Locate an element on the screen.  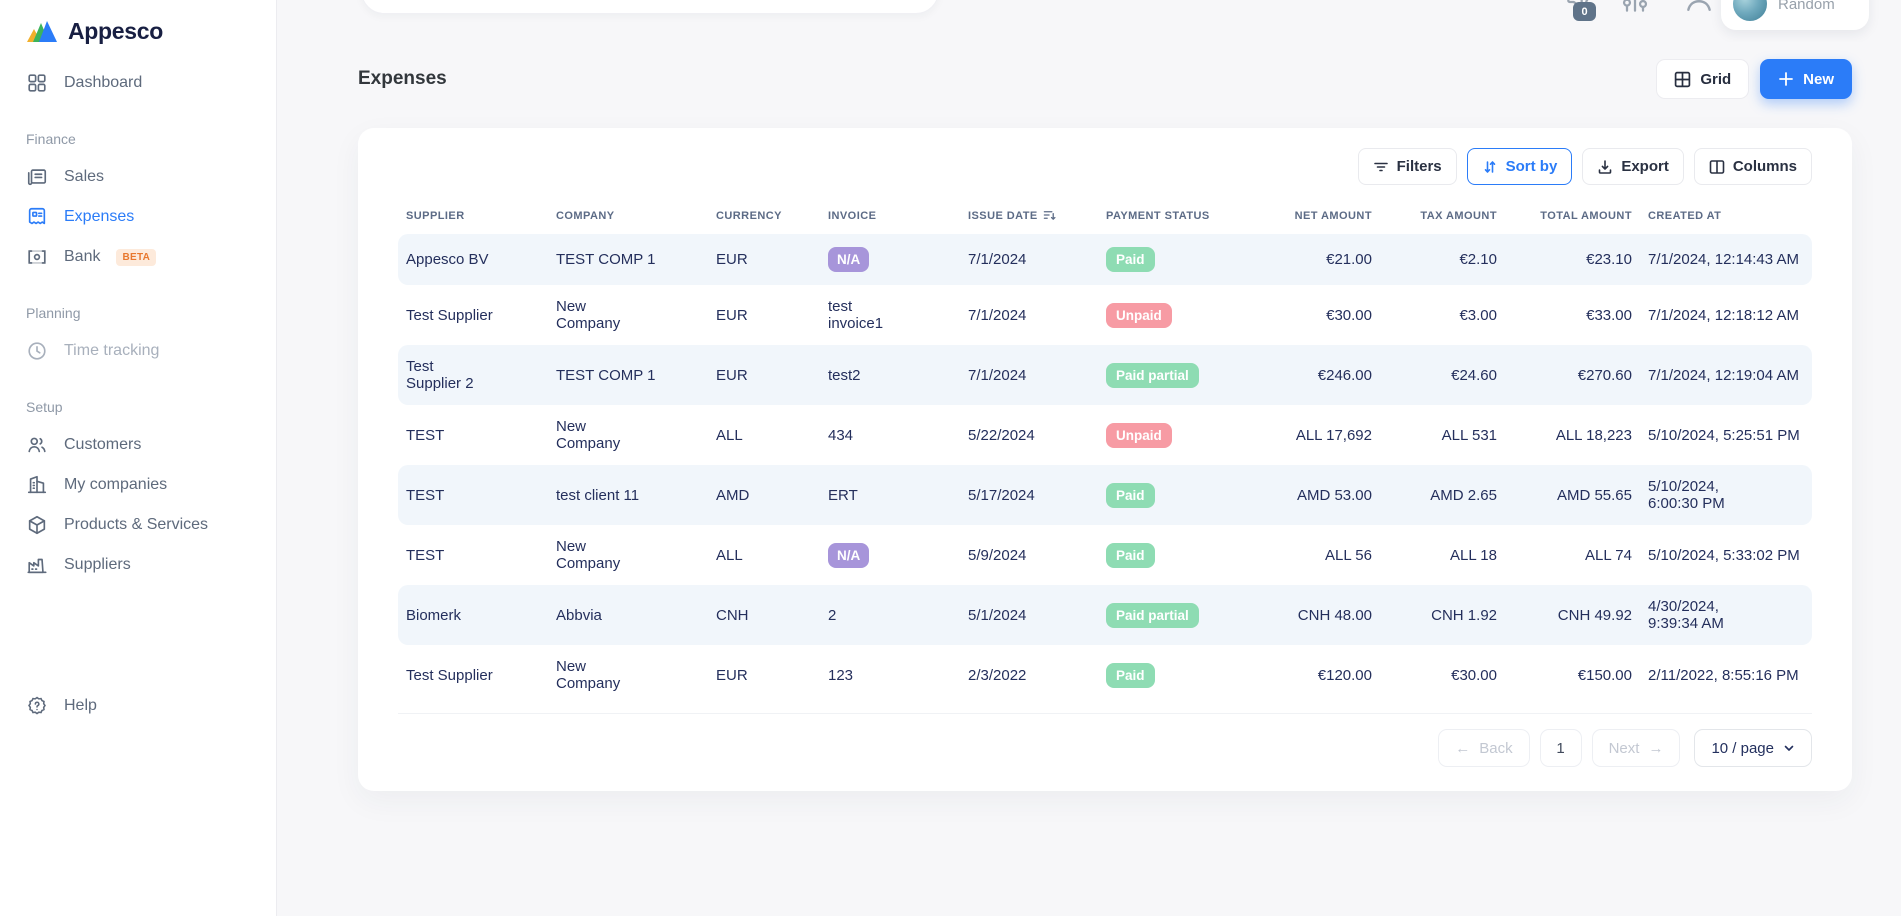
cell-created-at: 7/1/2024, 12:14:43 AM is located at coordinates (1723, 259).